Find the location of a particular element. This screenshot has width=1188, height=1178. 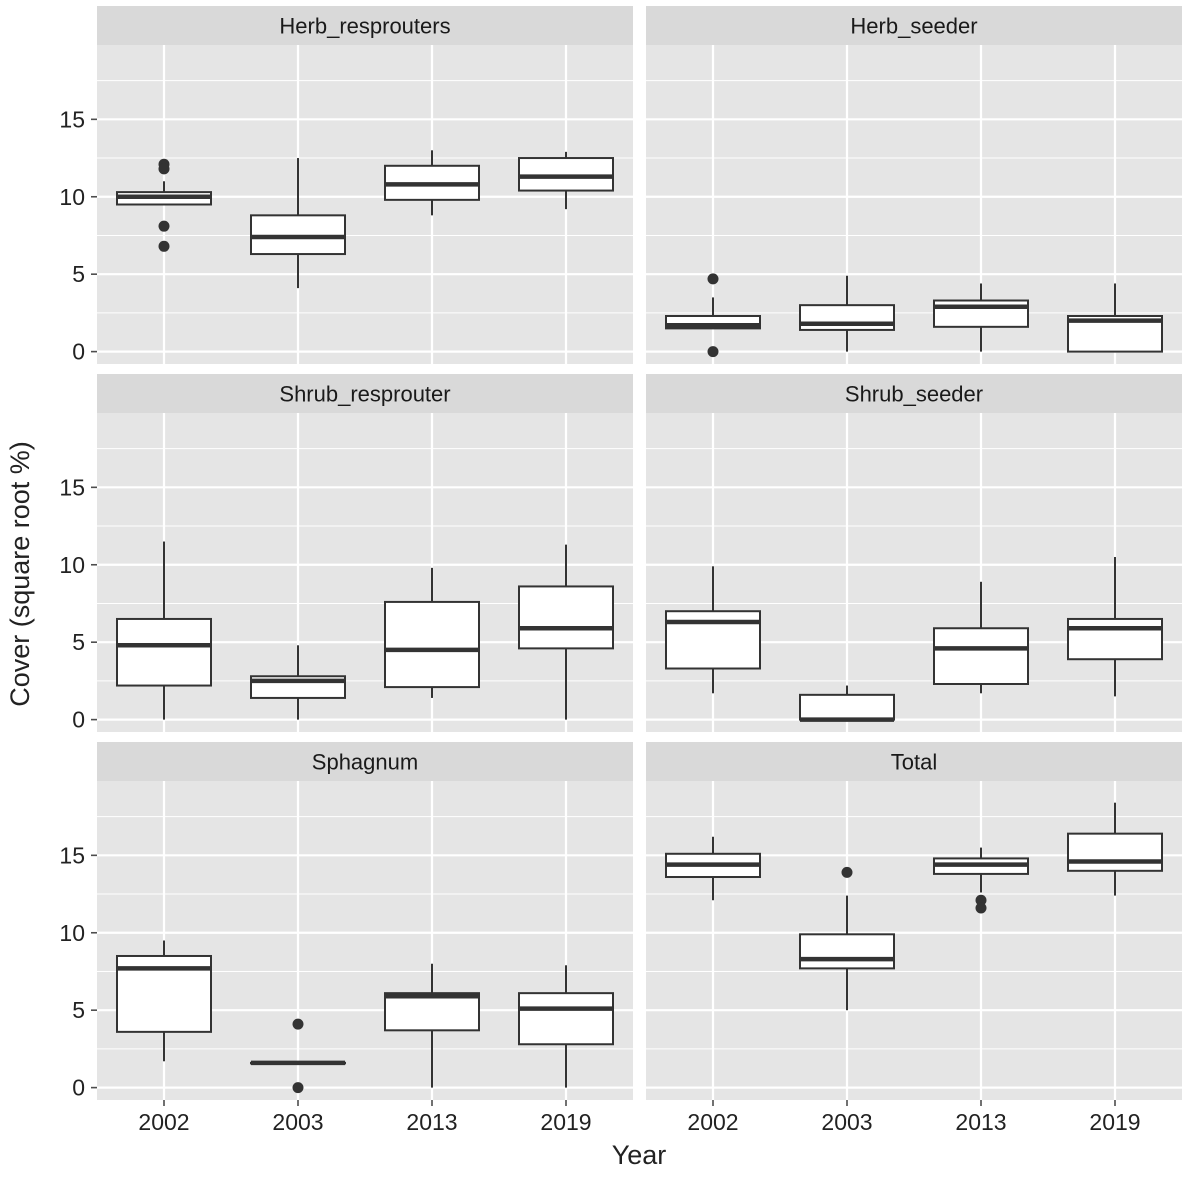

facet-panel: Sphagnum is located at coordinates (365, 921).